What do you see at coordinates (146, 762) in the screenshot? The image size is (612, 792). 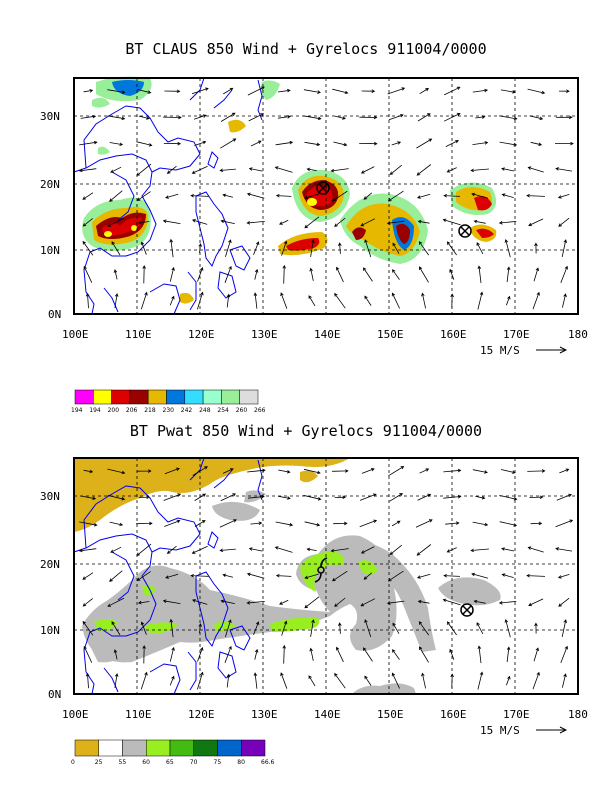 I see `colorbar-label: 60` at bounding box center [146, 762].